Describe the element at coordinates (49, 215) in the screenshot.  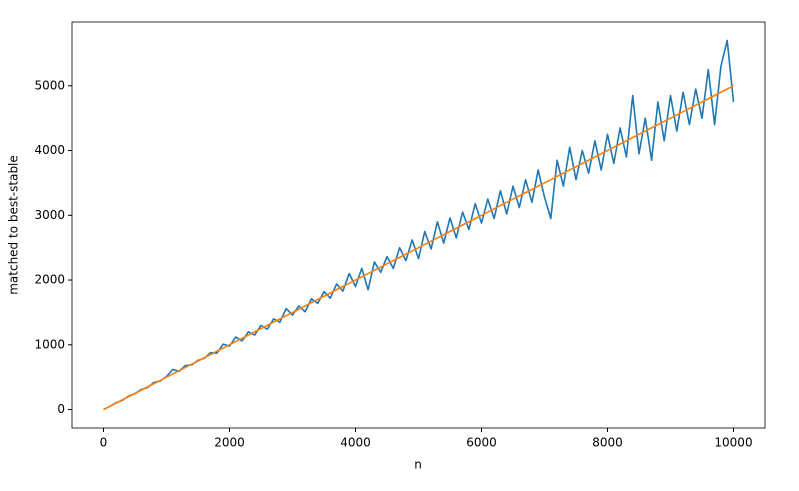
I see `y-tick-label: 3000` at that location.